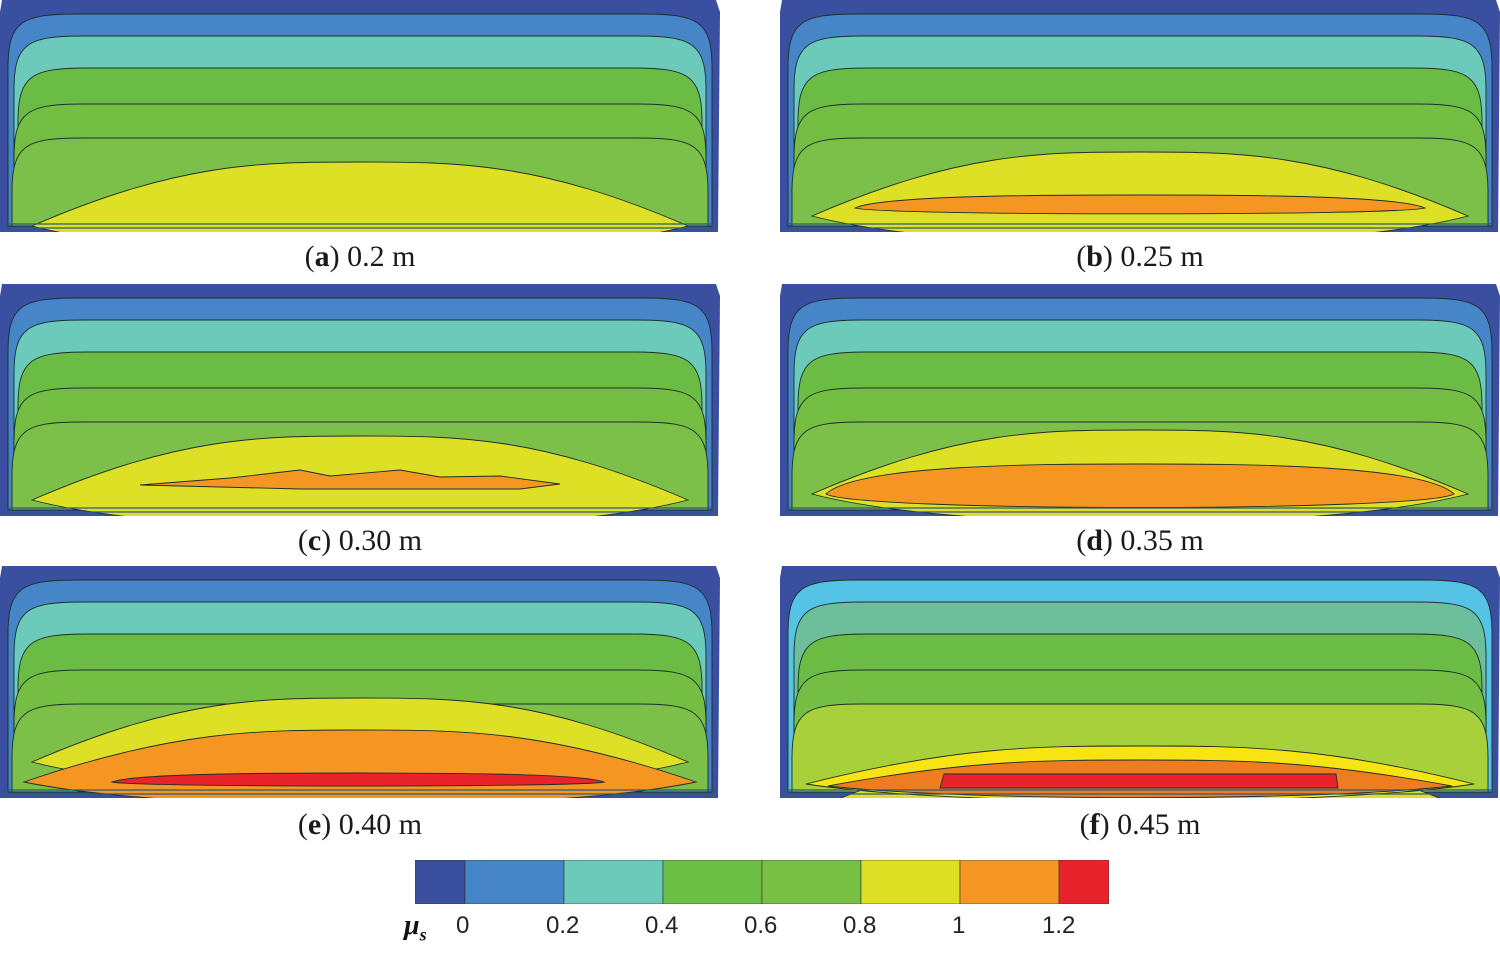 This screenshot has height=960, width=1500. I want to click on contour-panel-e, so click(360, 682).